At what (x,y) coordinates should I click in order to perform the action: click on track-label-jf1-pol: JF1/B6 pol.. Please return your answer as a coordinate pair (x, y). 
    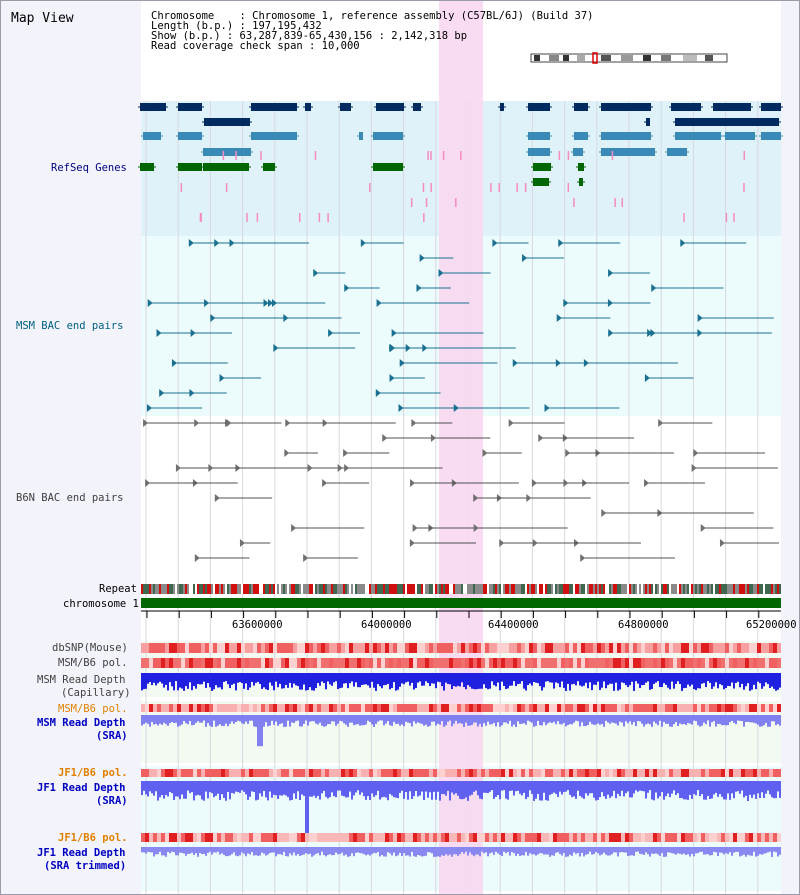
    Looking at the image, I should click on (93, 773).